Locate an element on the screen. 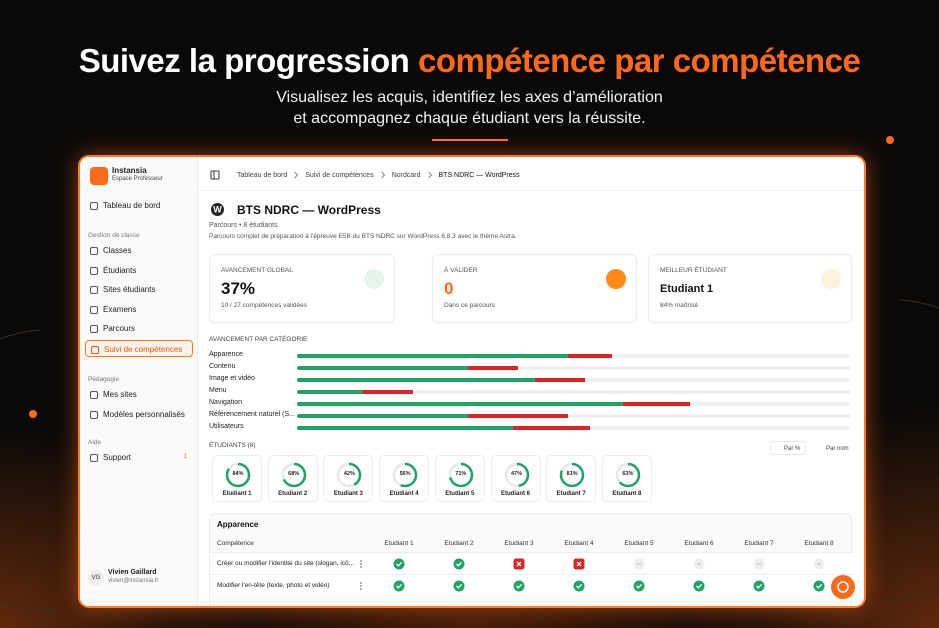 This screenshot has width=939, height=628. column-header: Etudiant 5 is located at coordinates (639, 543).